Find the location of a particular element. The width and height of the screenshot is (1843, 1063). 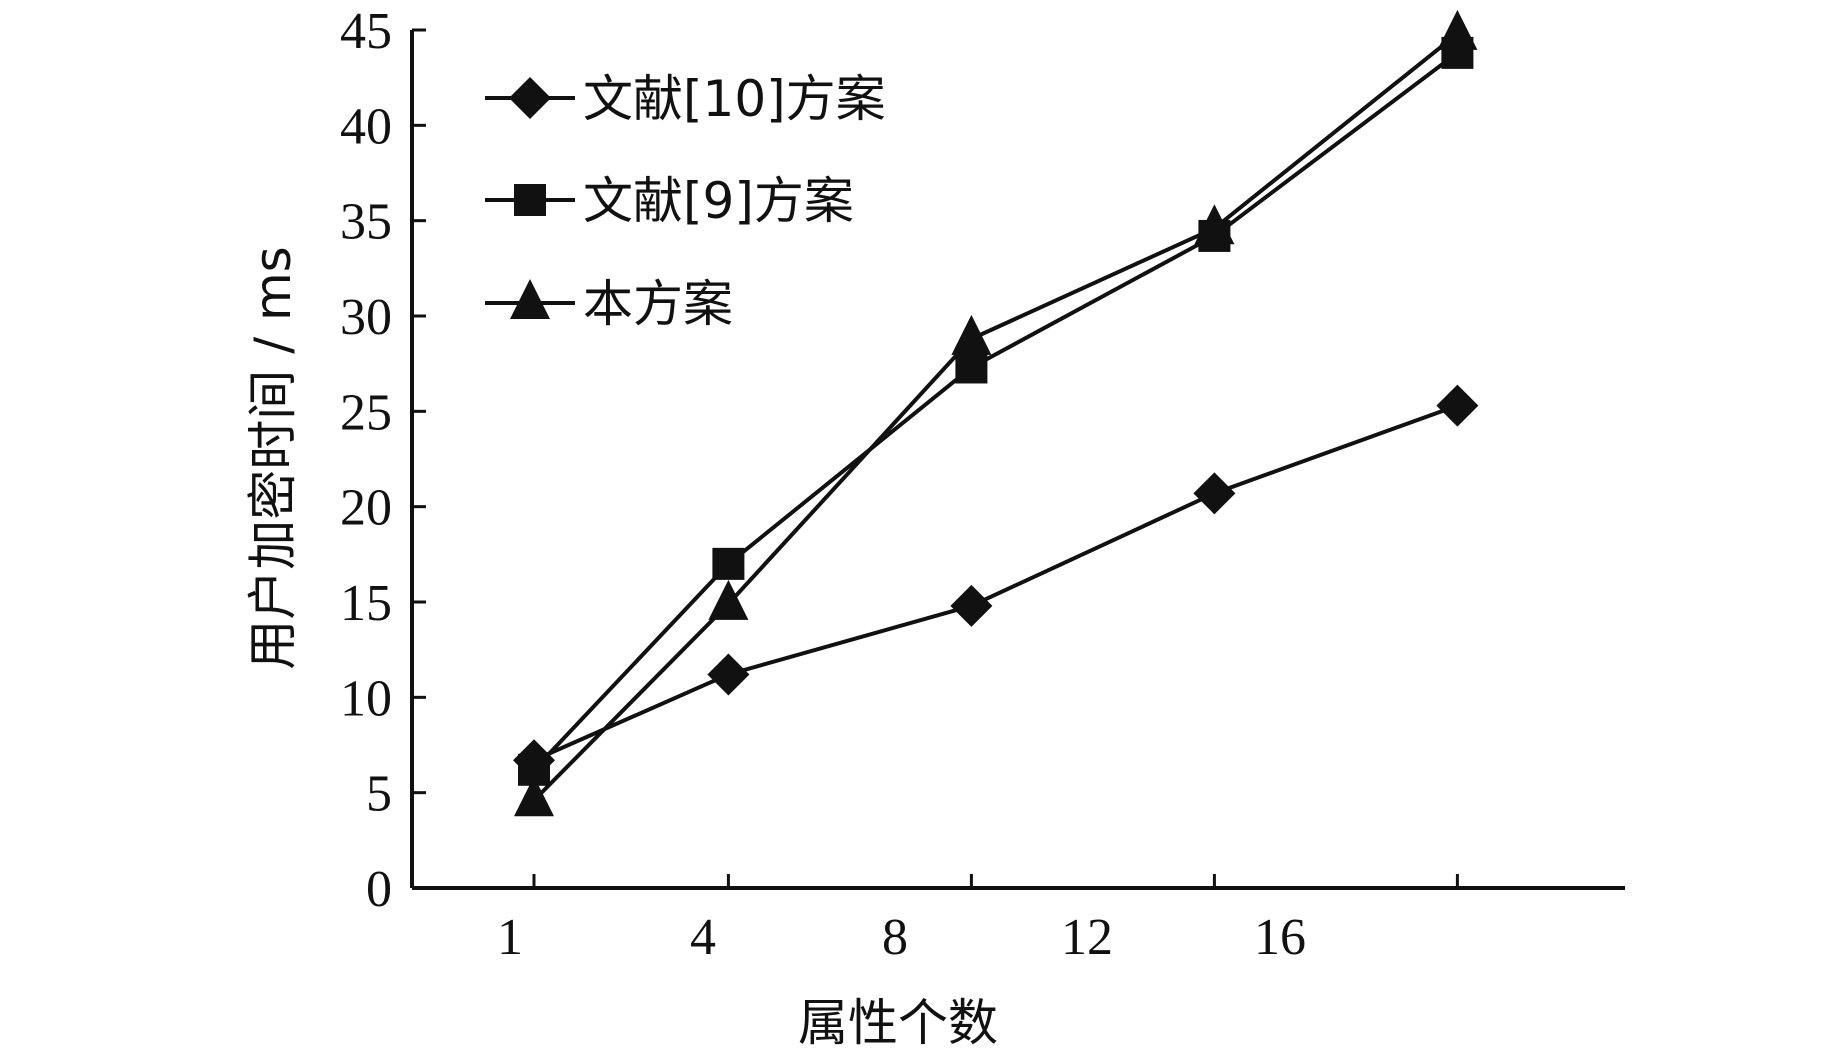

y-tick-label: 30 is located at coordinates (366, 317).